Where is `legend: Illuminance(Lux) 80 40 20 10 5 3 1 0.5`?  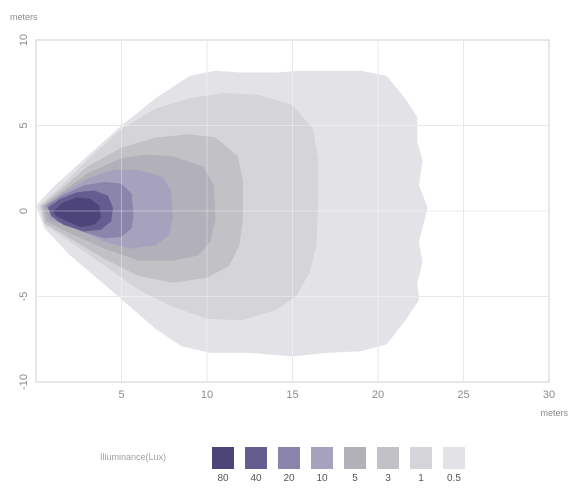
legend: Illuminance(Lux) 80 40 20 10 5 3 1 0.5 is located at coordinates (284, 465).